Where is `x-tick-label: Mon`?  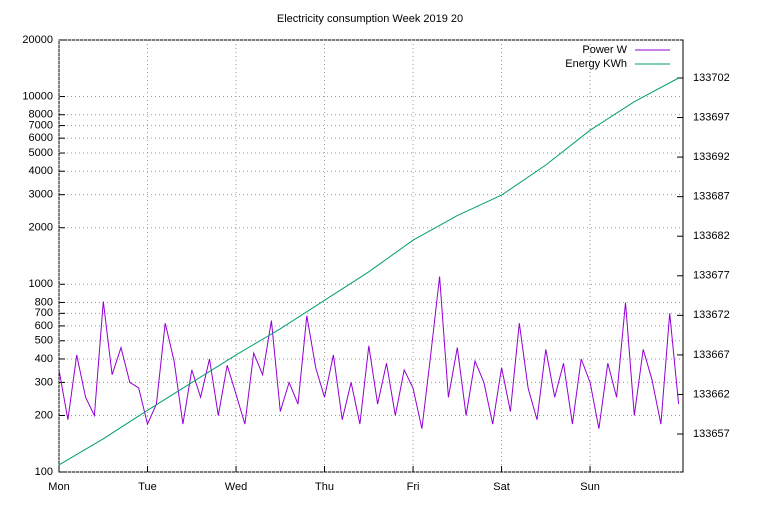 x-tick-label: Mon is located at coordinates (58, 487).